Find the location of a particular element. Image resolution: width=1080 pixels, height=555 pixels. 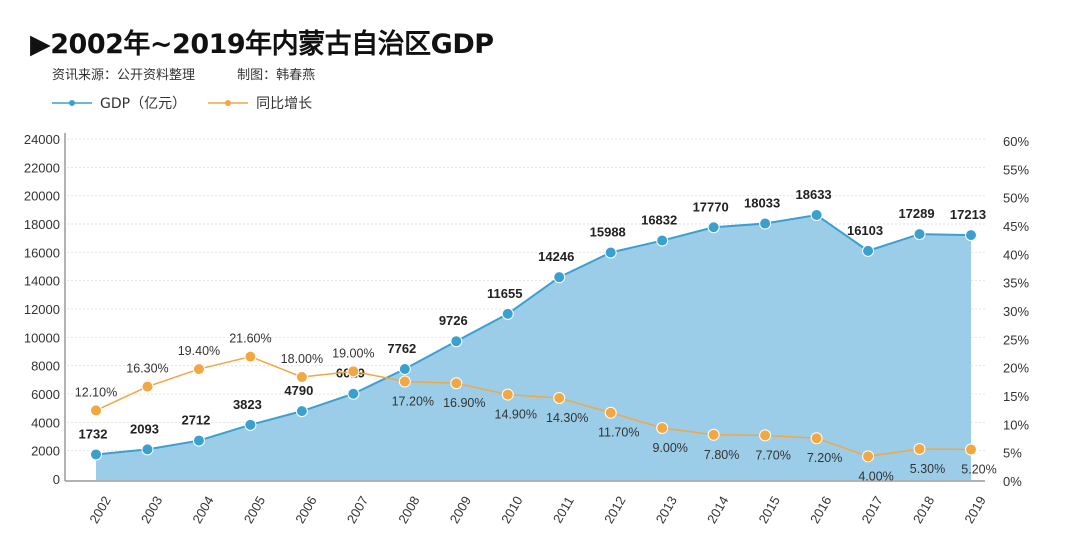

y-right-tick-label: 45% is located at coordinates (1016, 226).